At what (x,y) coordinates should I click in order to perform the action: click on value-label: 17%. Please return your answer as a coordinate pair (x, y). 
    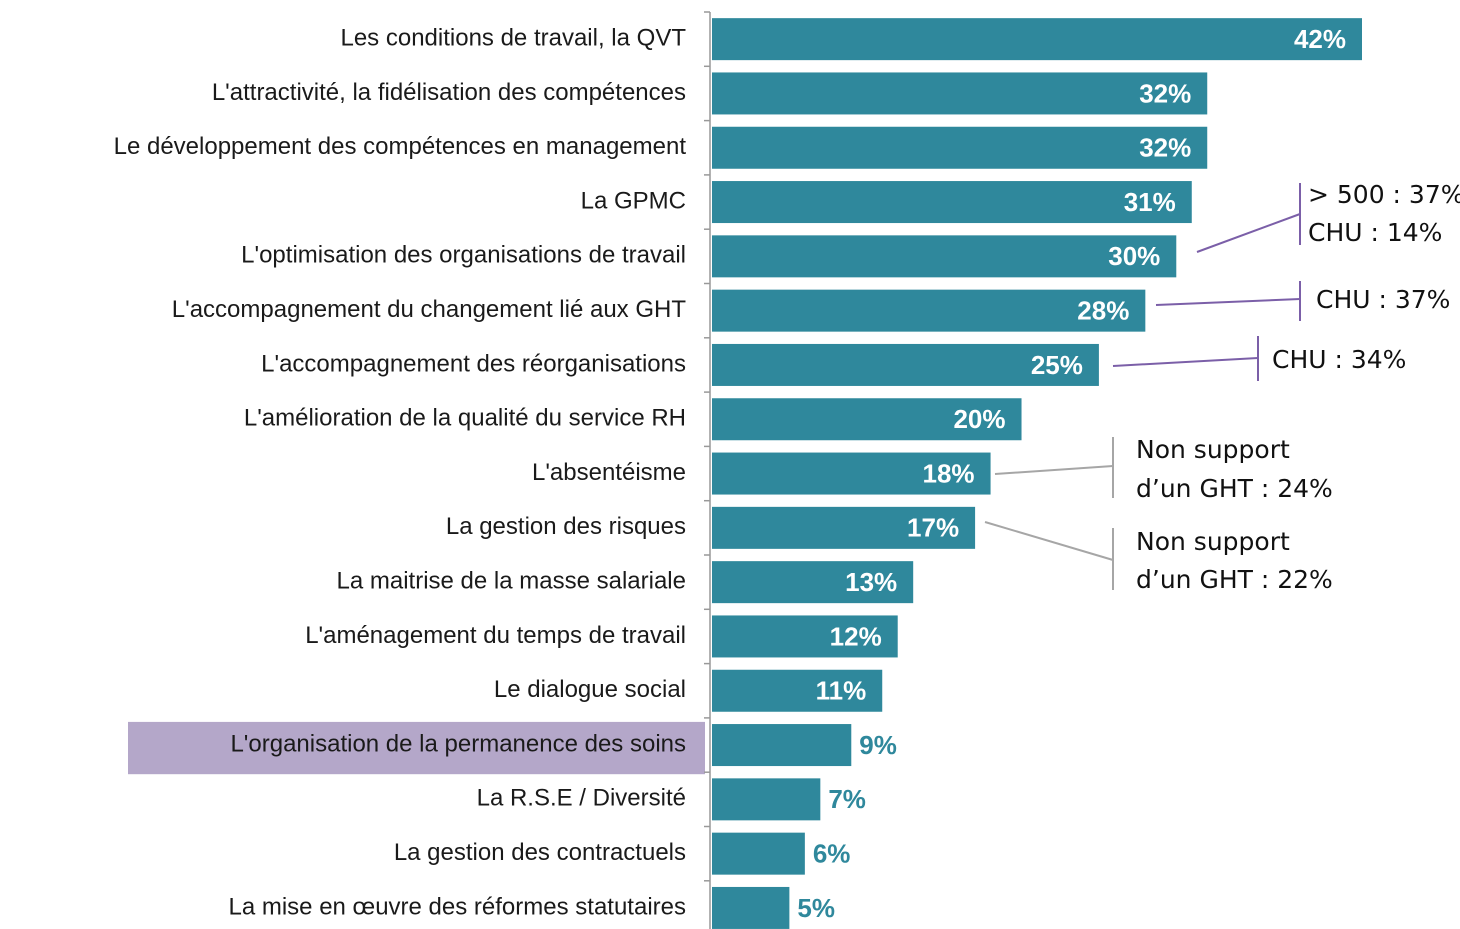
    Looking at the image, I should click on (933, 528).